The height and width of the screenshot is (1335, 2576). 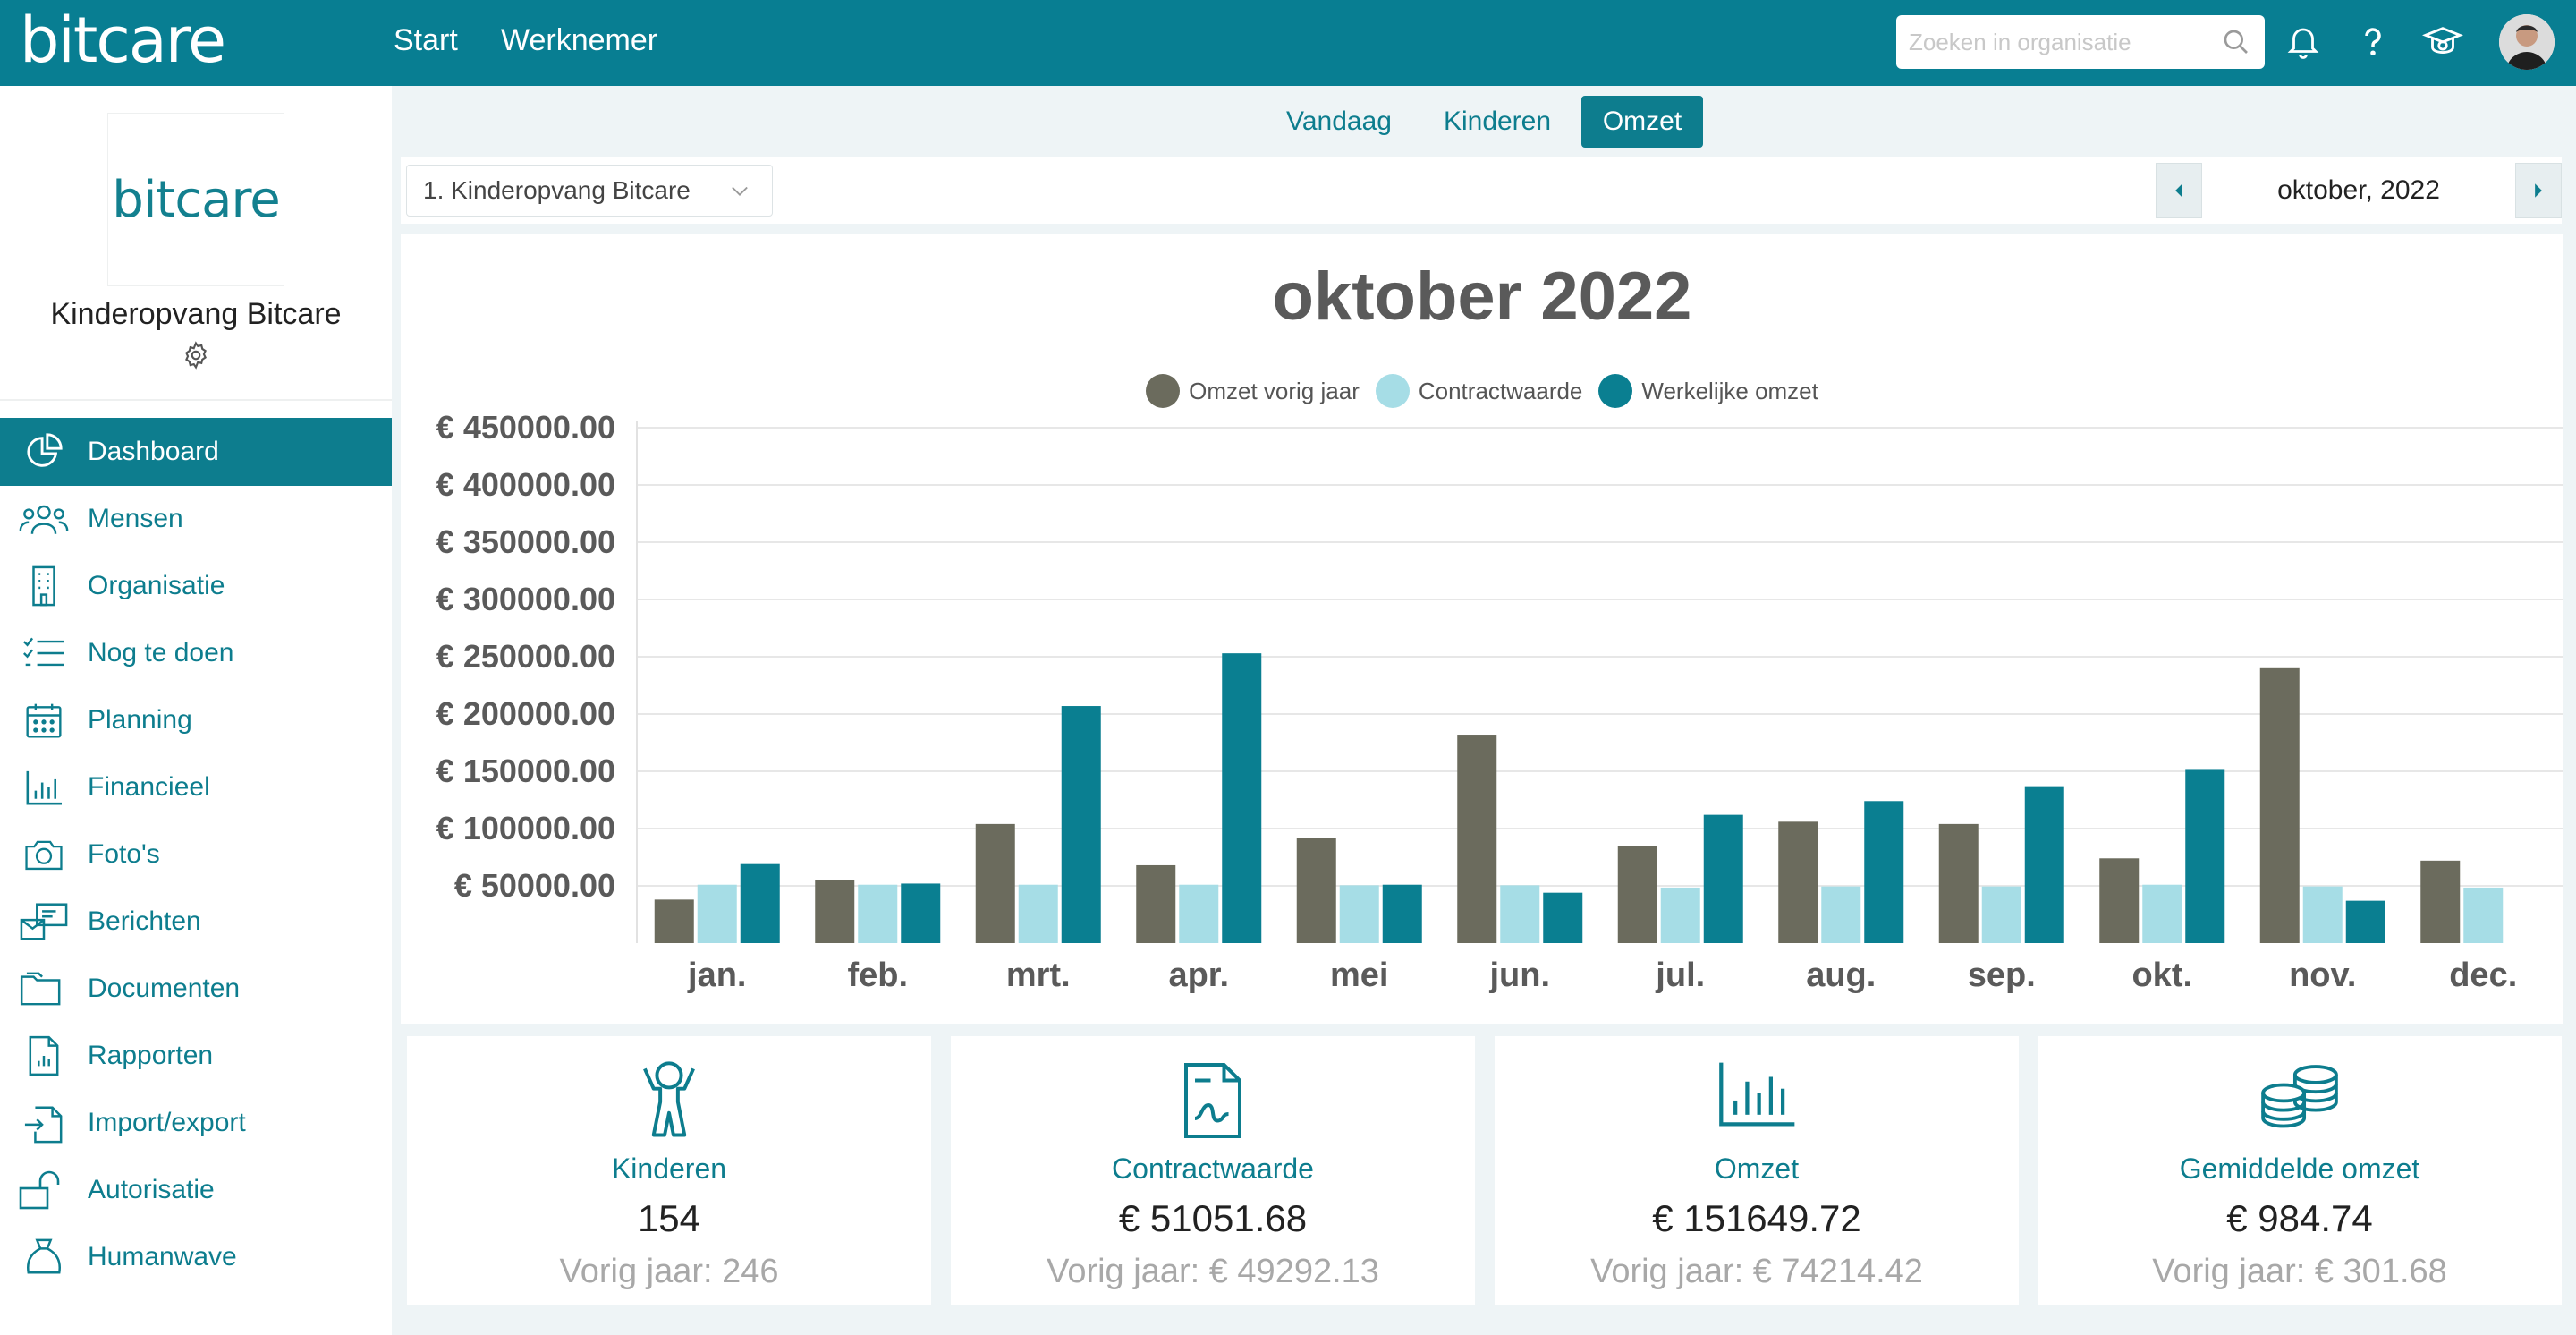 I want to click on month-navigator: oktober, 2022, so click(x=2359, y=190).